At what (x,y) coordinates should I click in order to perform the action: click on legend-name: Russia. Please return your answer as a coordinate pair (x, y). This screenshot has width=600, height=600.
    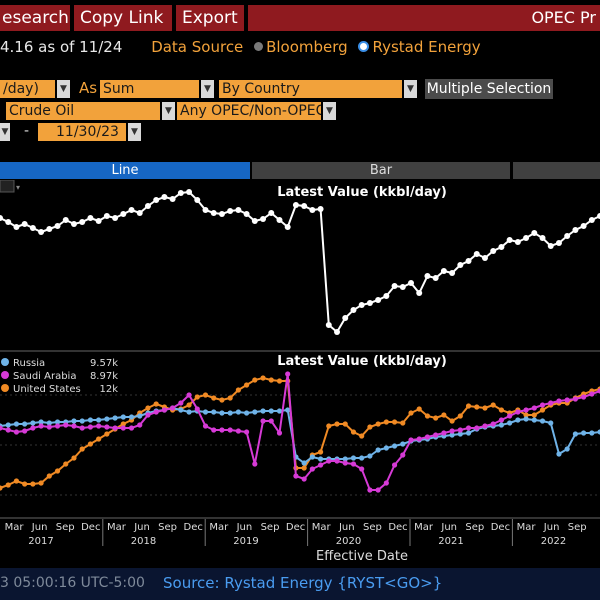
    Looking at the image, I should click on (29, 363).